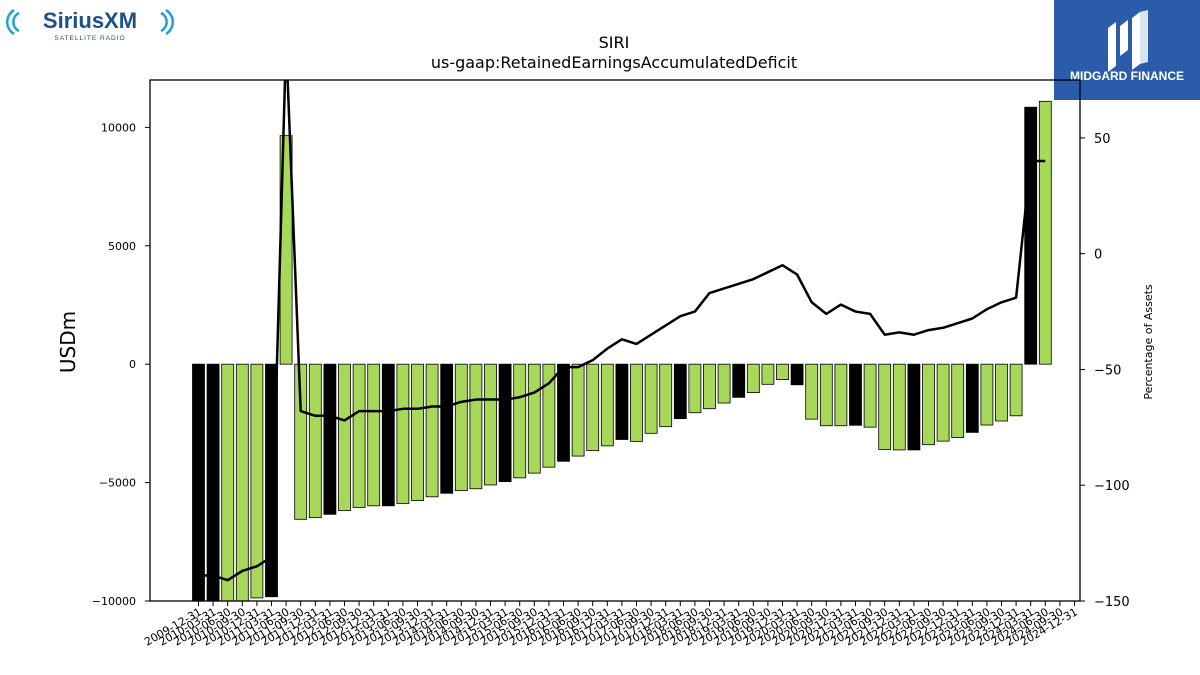 The image size is (1200, 675). I want to click on y2-tick-label: −100, so click(1112, 486).